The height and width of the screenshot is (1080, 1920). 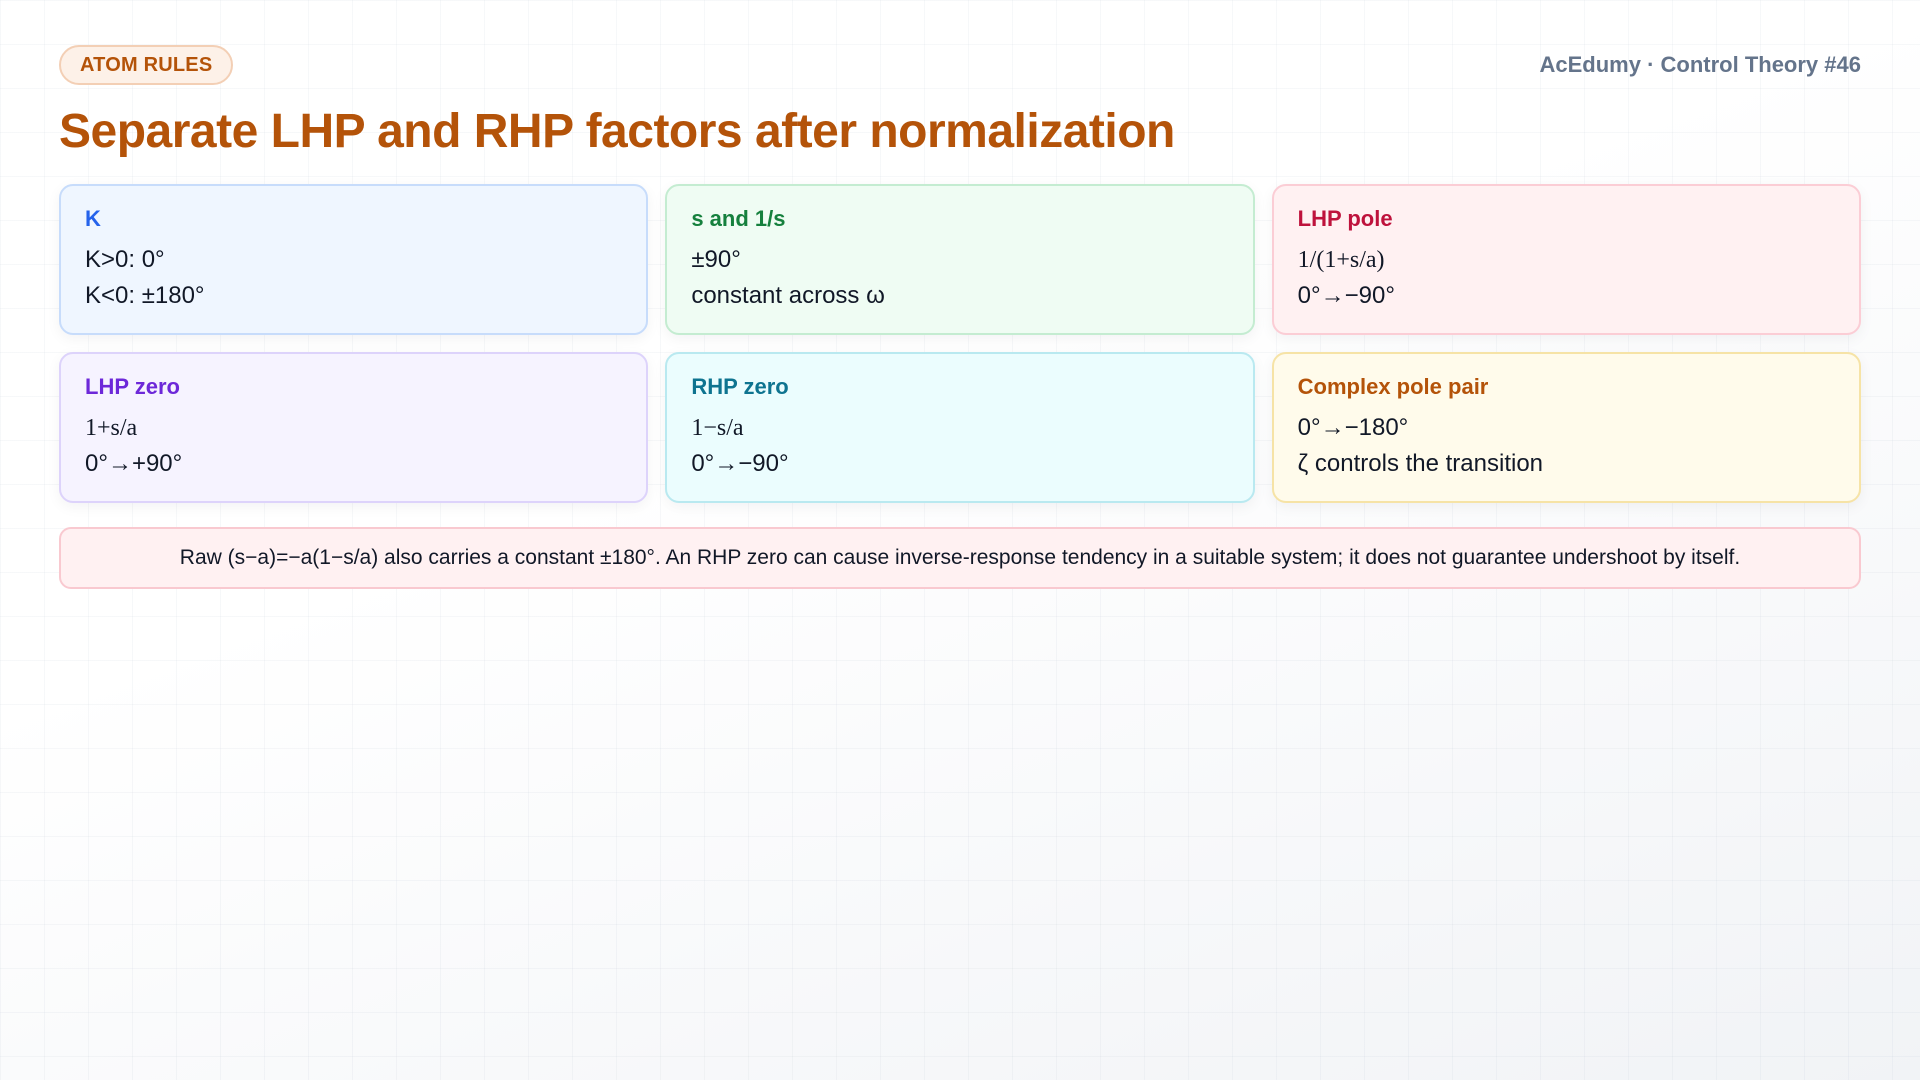 What do you see at coordinates (134, 463) in the screenshot?
I see `card-line: 0°→+90°` at bounding box center [134, 463].